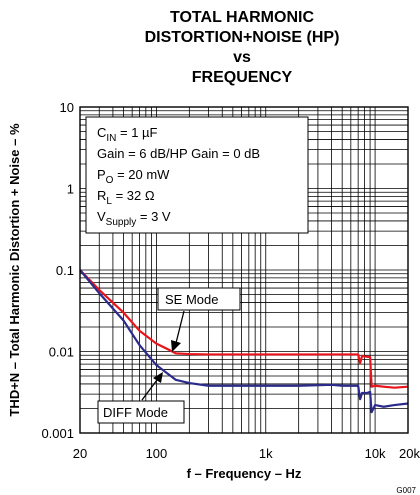 The height and width of the screenshot is (495, 420). What do you see at coordinates (57, 433) in the screenshot?
I see `y-tick-label: 0.001` at bounding box center [57, 433].